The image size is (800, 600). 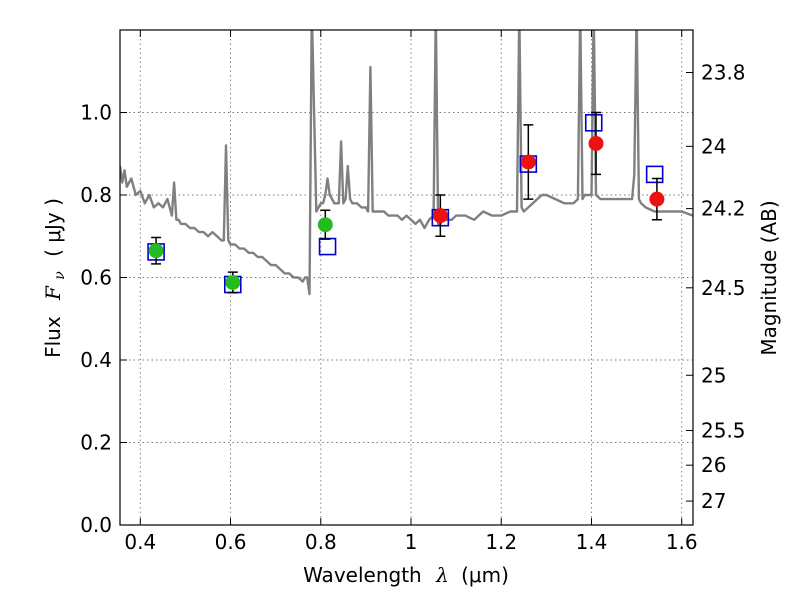 What do you see at coordinates (411, 542) in the screenshot?
I see `x-tick-label: 1` at bounding box center [411, 542].